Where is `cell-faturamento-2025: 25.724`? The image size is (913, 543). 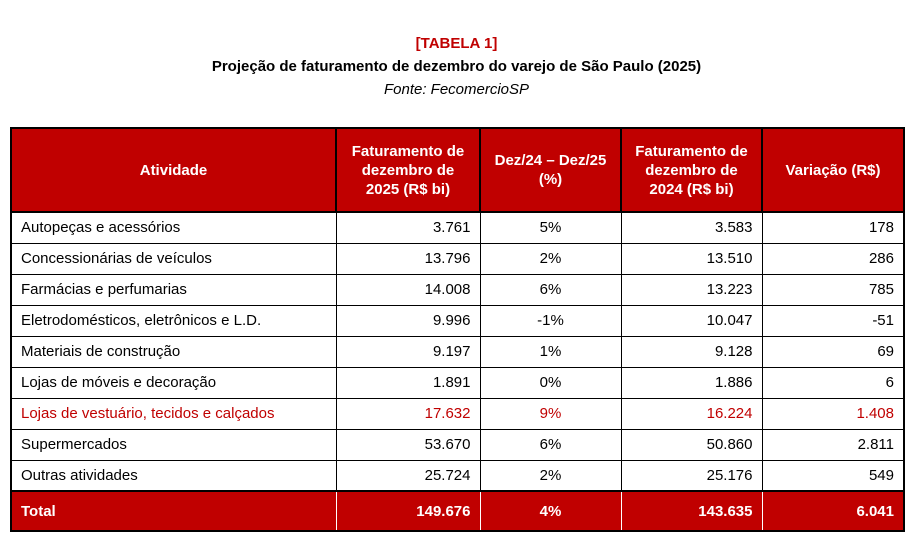 cell-faturamento-2025: 25.724 is located at coordinates (408, 475).